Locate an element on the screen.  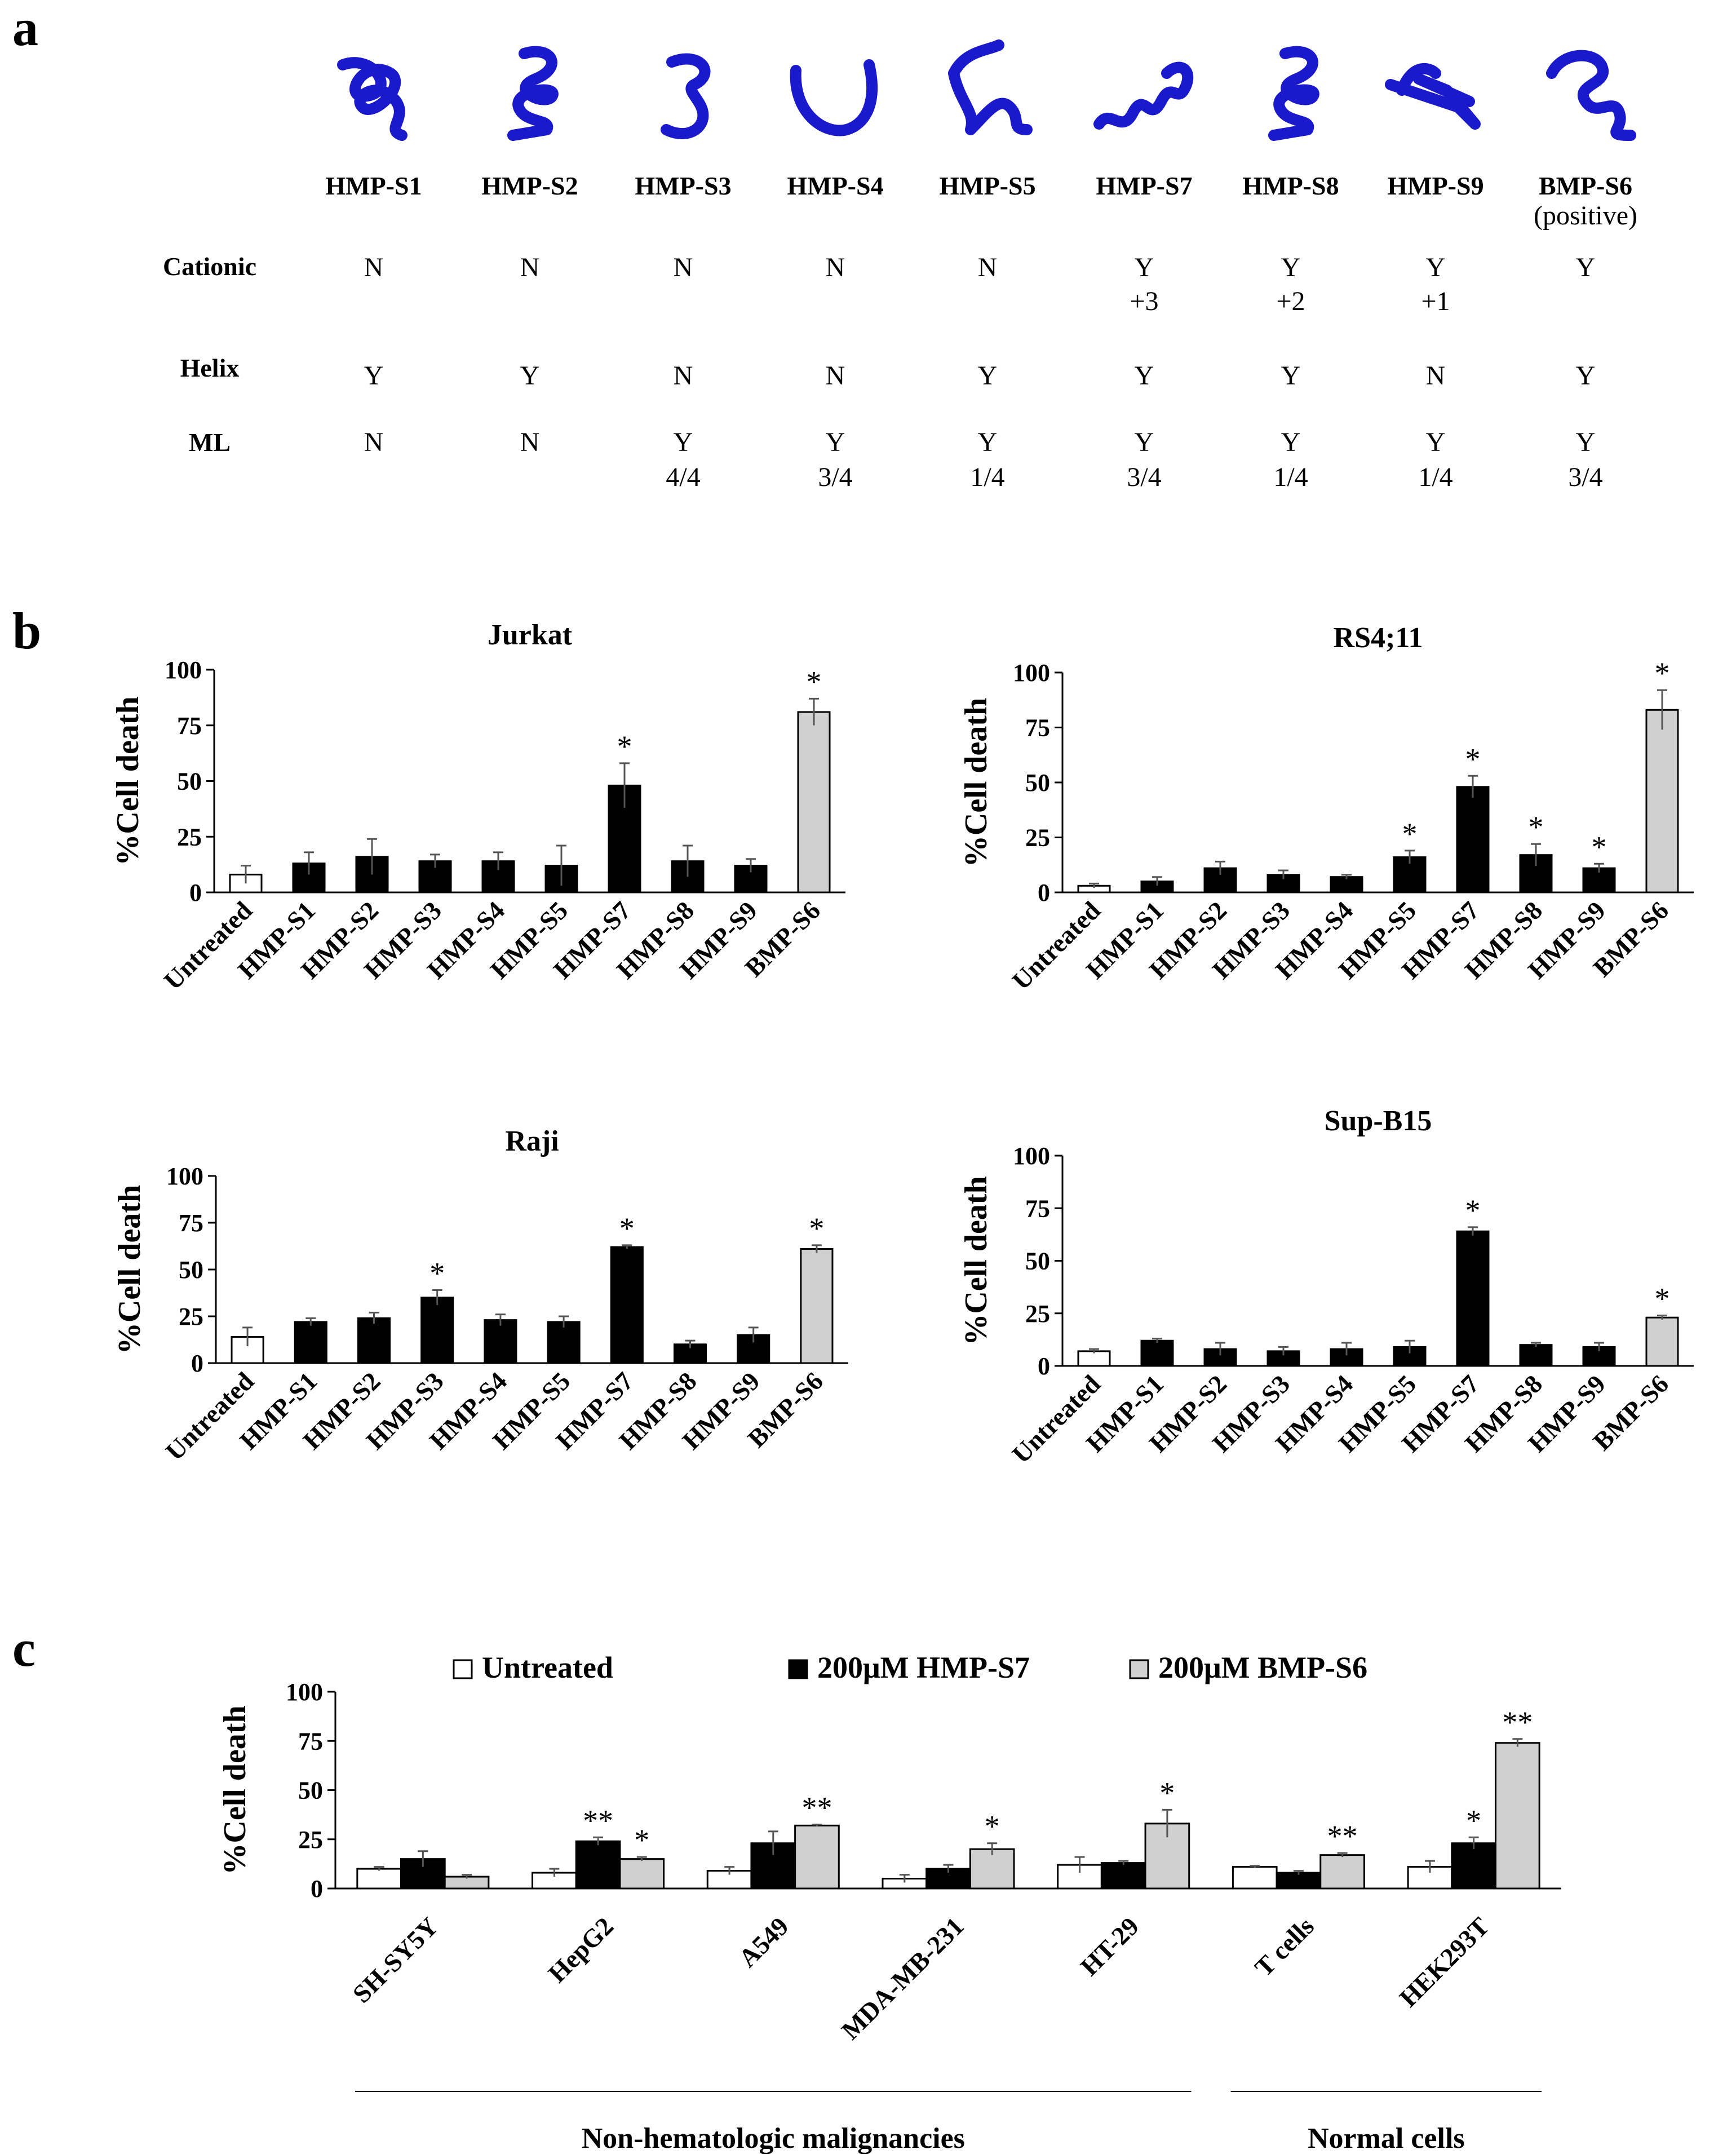
panel-label-c: c is located at coordinates (24, 1648).